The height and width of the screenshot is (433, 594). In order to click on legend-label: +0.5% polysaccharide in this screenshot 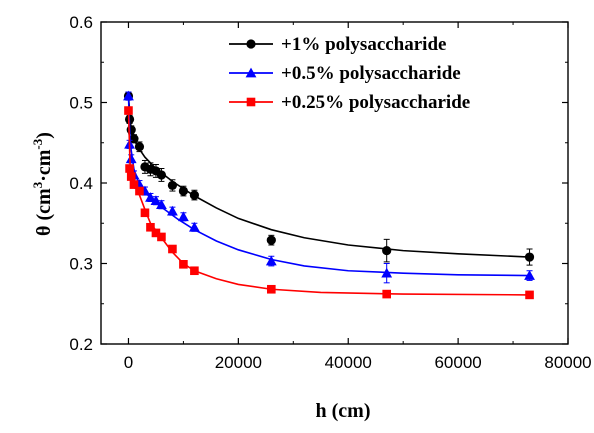, I will do `click(371, 73)`.